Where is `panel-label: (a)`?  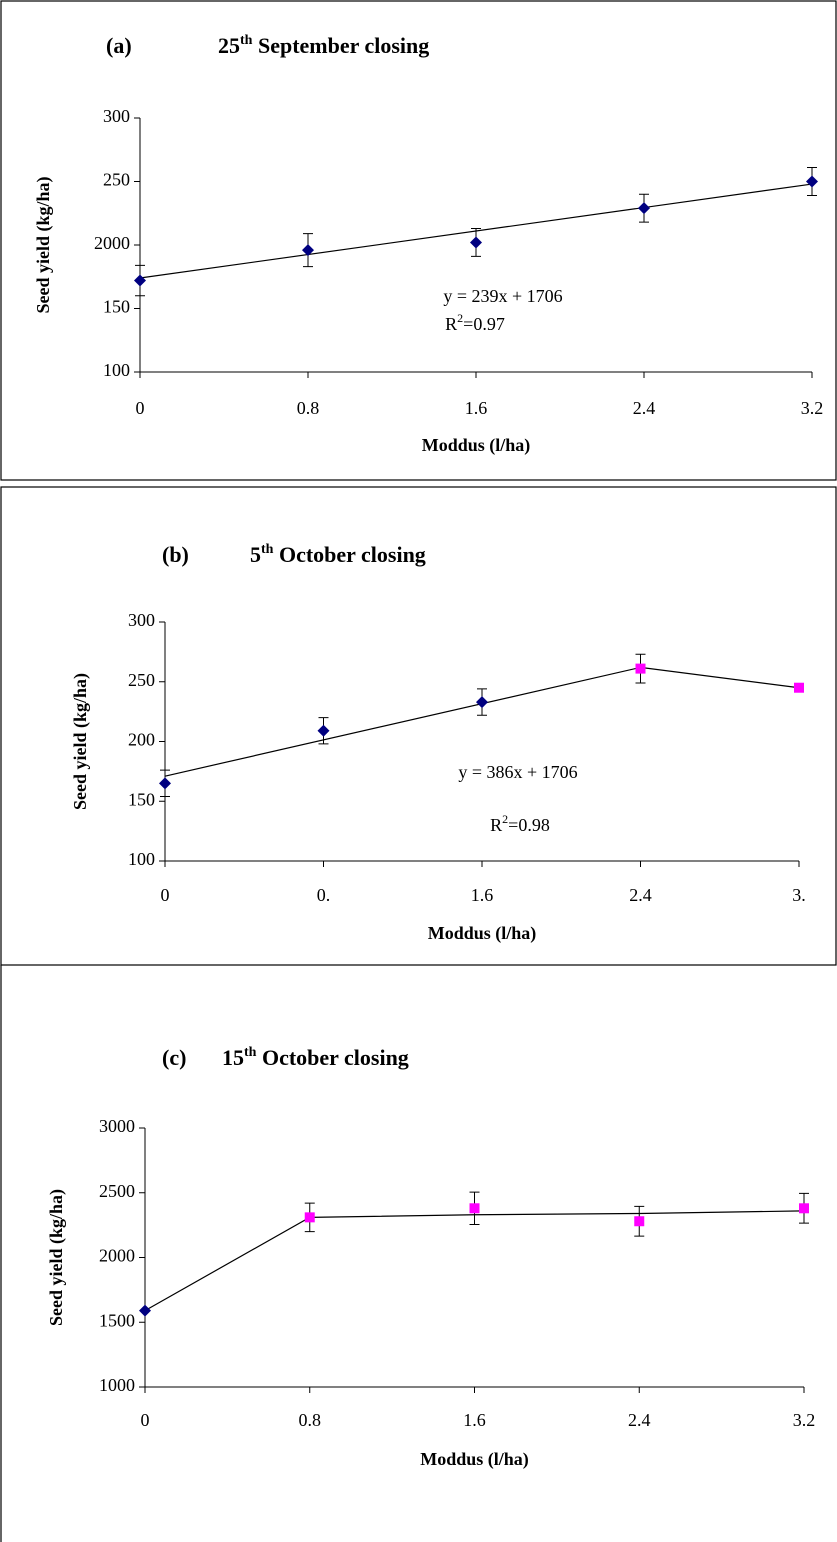 panel-label: (a) is located at coordinates (119, 45).